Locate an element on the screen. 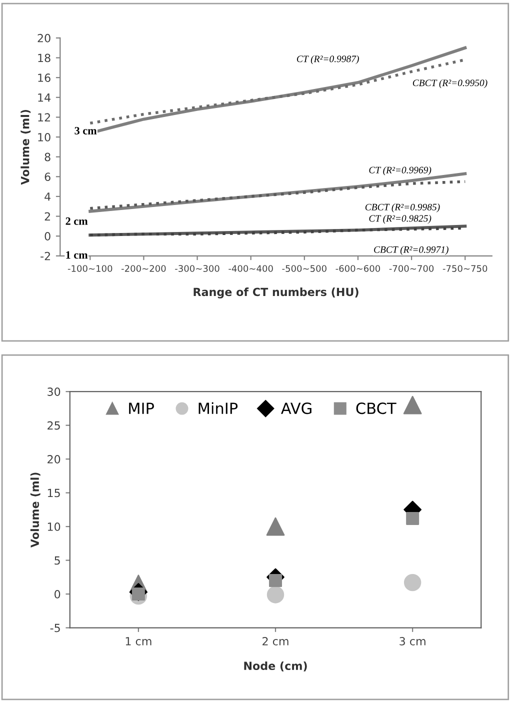 The height and width of the screenshot is (703, 514). legend-label: MinIP is located at coordinates (218, 408).